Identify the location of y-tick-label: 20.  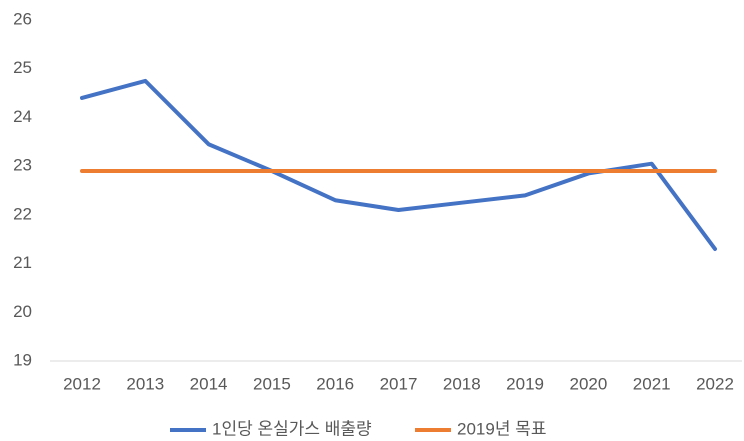
(22, 311).